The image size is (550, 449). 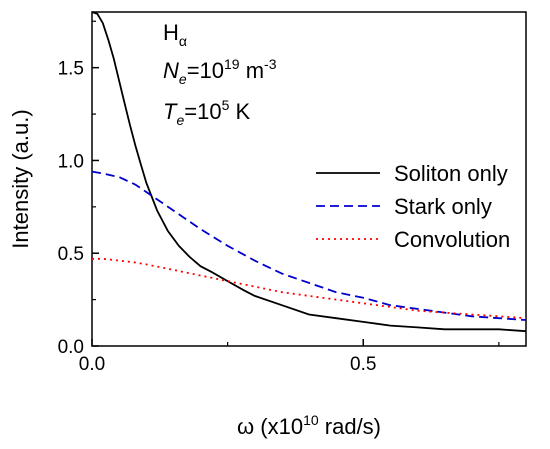 What do you see at coordinates (232, 64) in the screenshot?
I see `annotation-ne-sup: 19` at bounding box center [232, 64].